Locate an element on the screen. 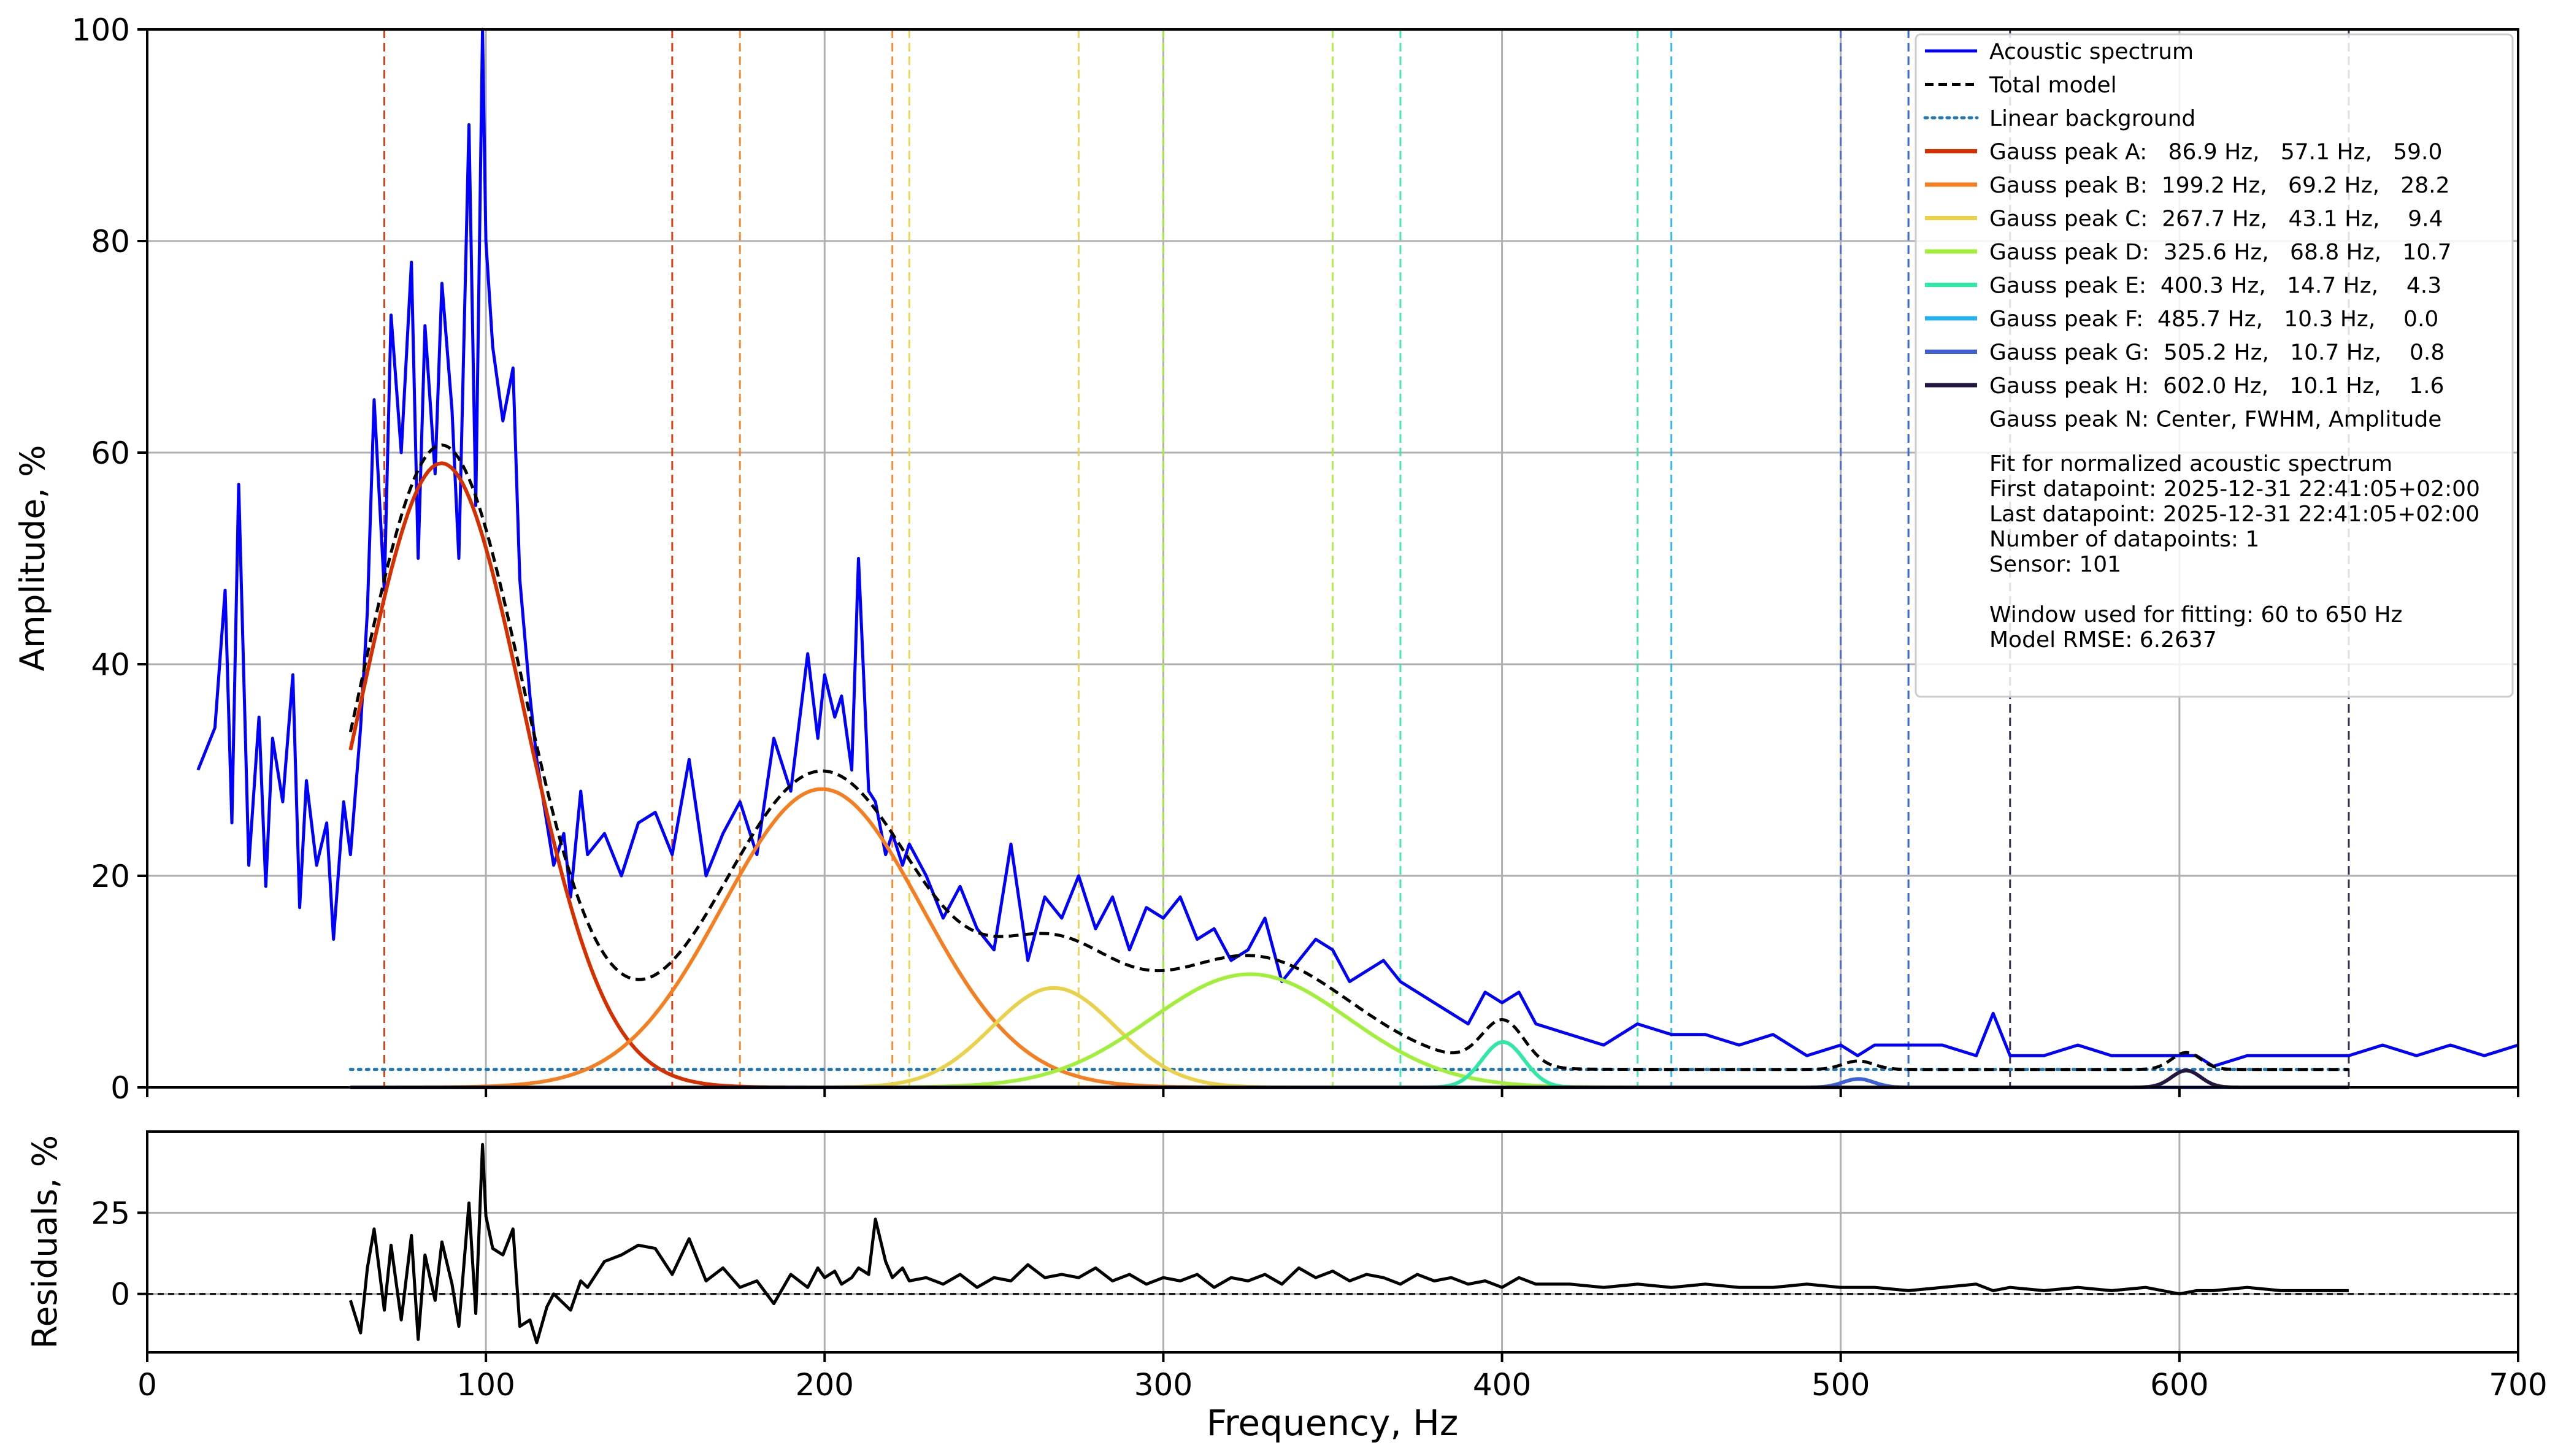  x-tick-label: 200 is located at coordinates (825, 1385).